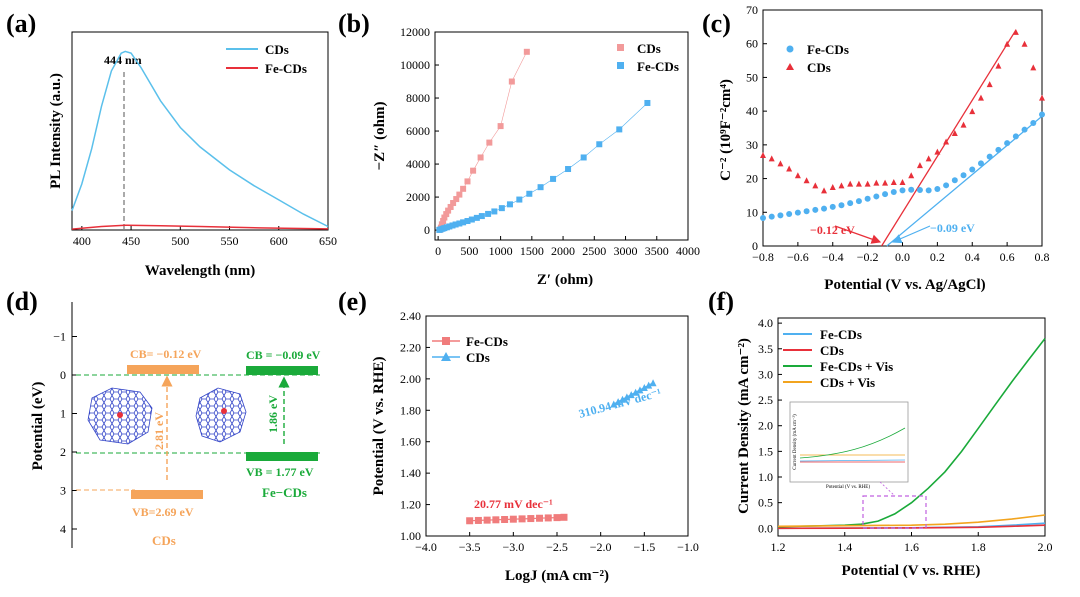 This screenshot has height=597, width=1080. What do you see at coordinates (601, 547) in the screenshot?
I see `panel-e-xtick-label: −2.0` at bounding box center [601, 547].